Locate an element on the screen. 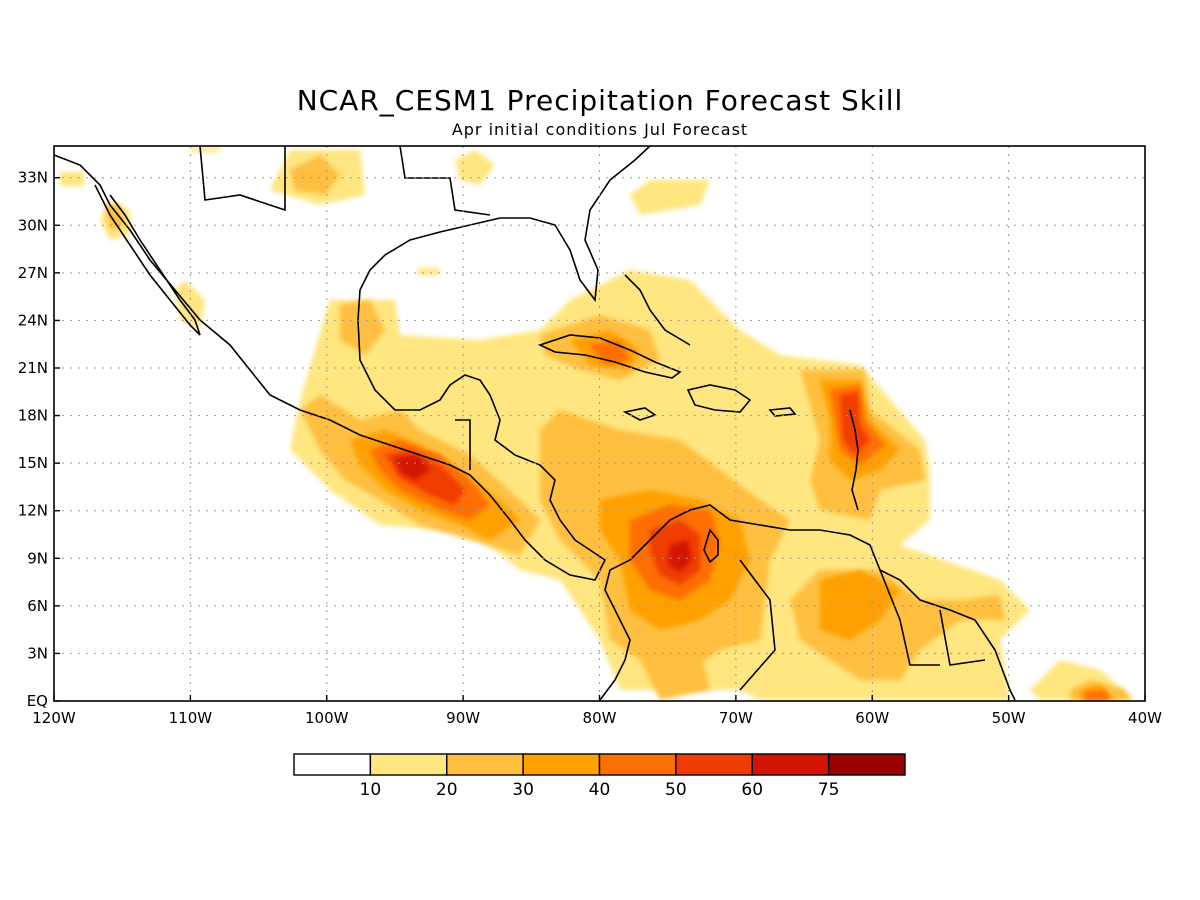 The height and width of the screenshot is (900, 1200). colorbar-label: 10 is located at coordinates (371, 790).